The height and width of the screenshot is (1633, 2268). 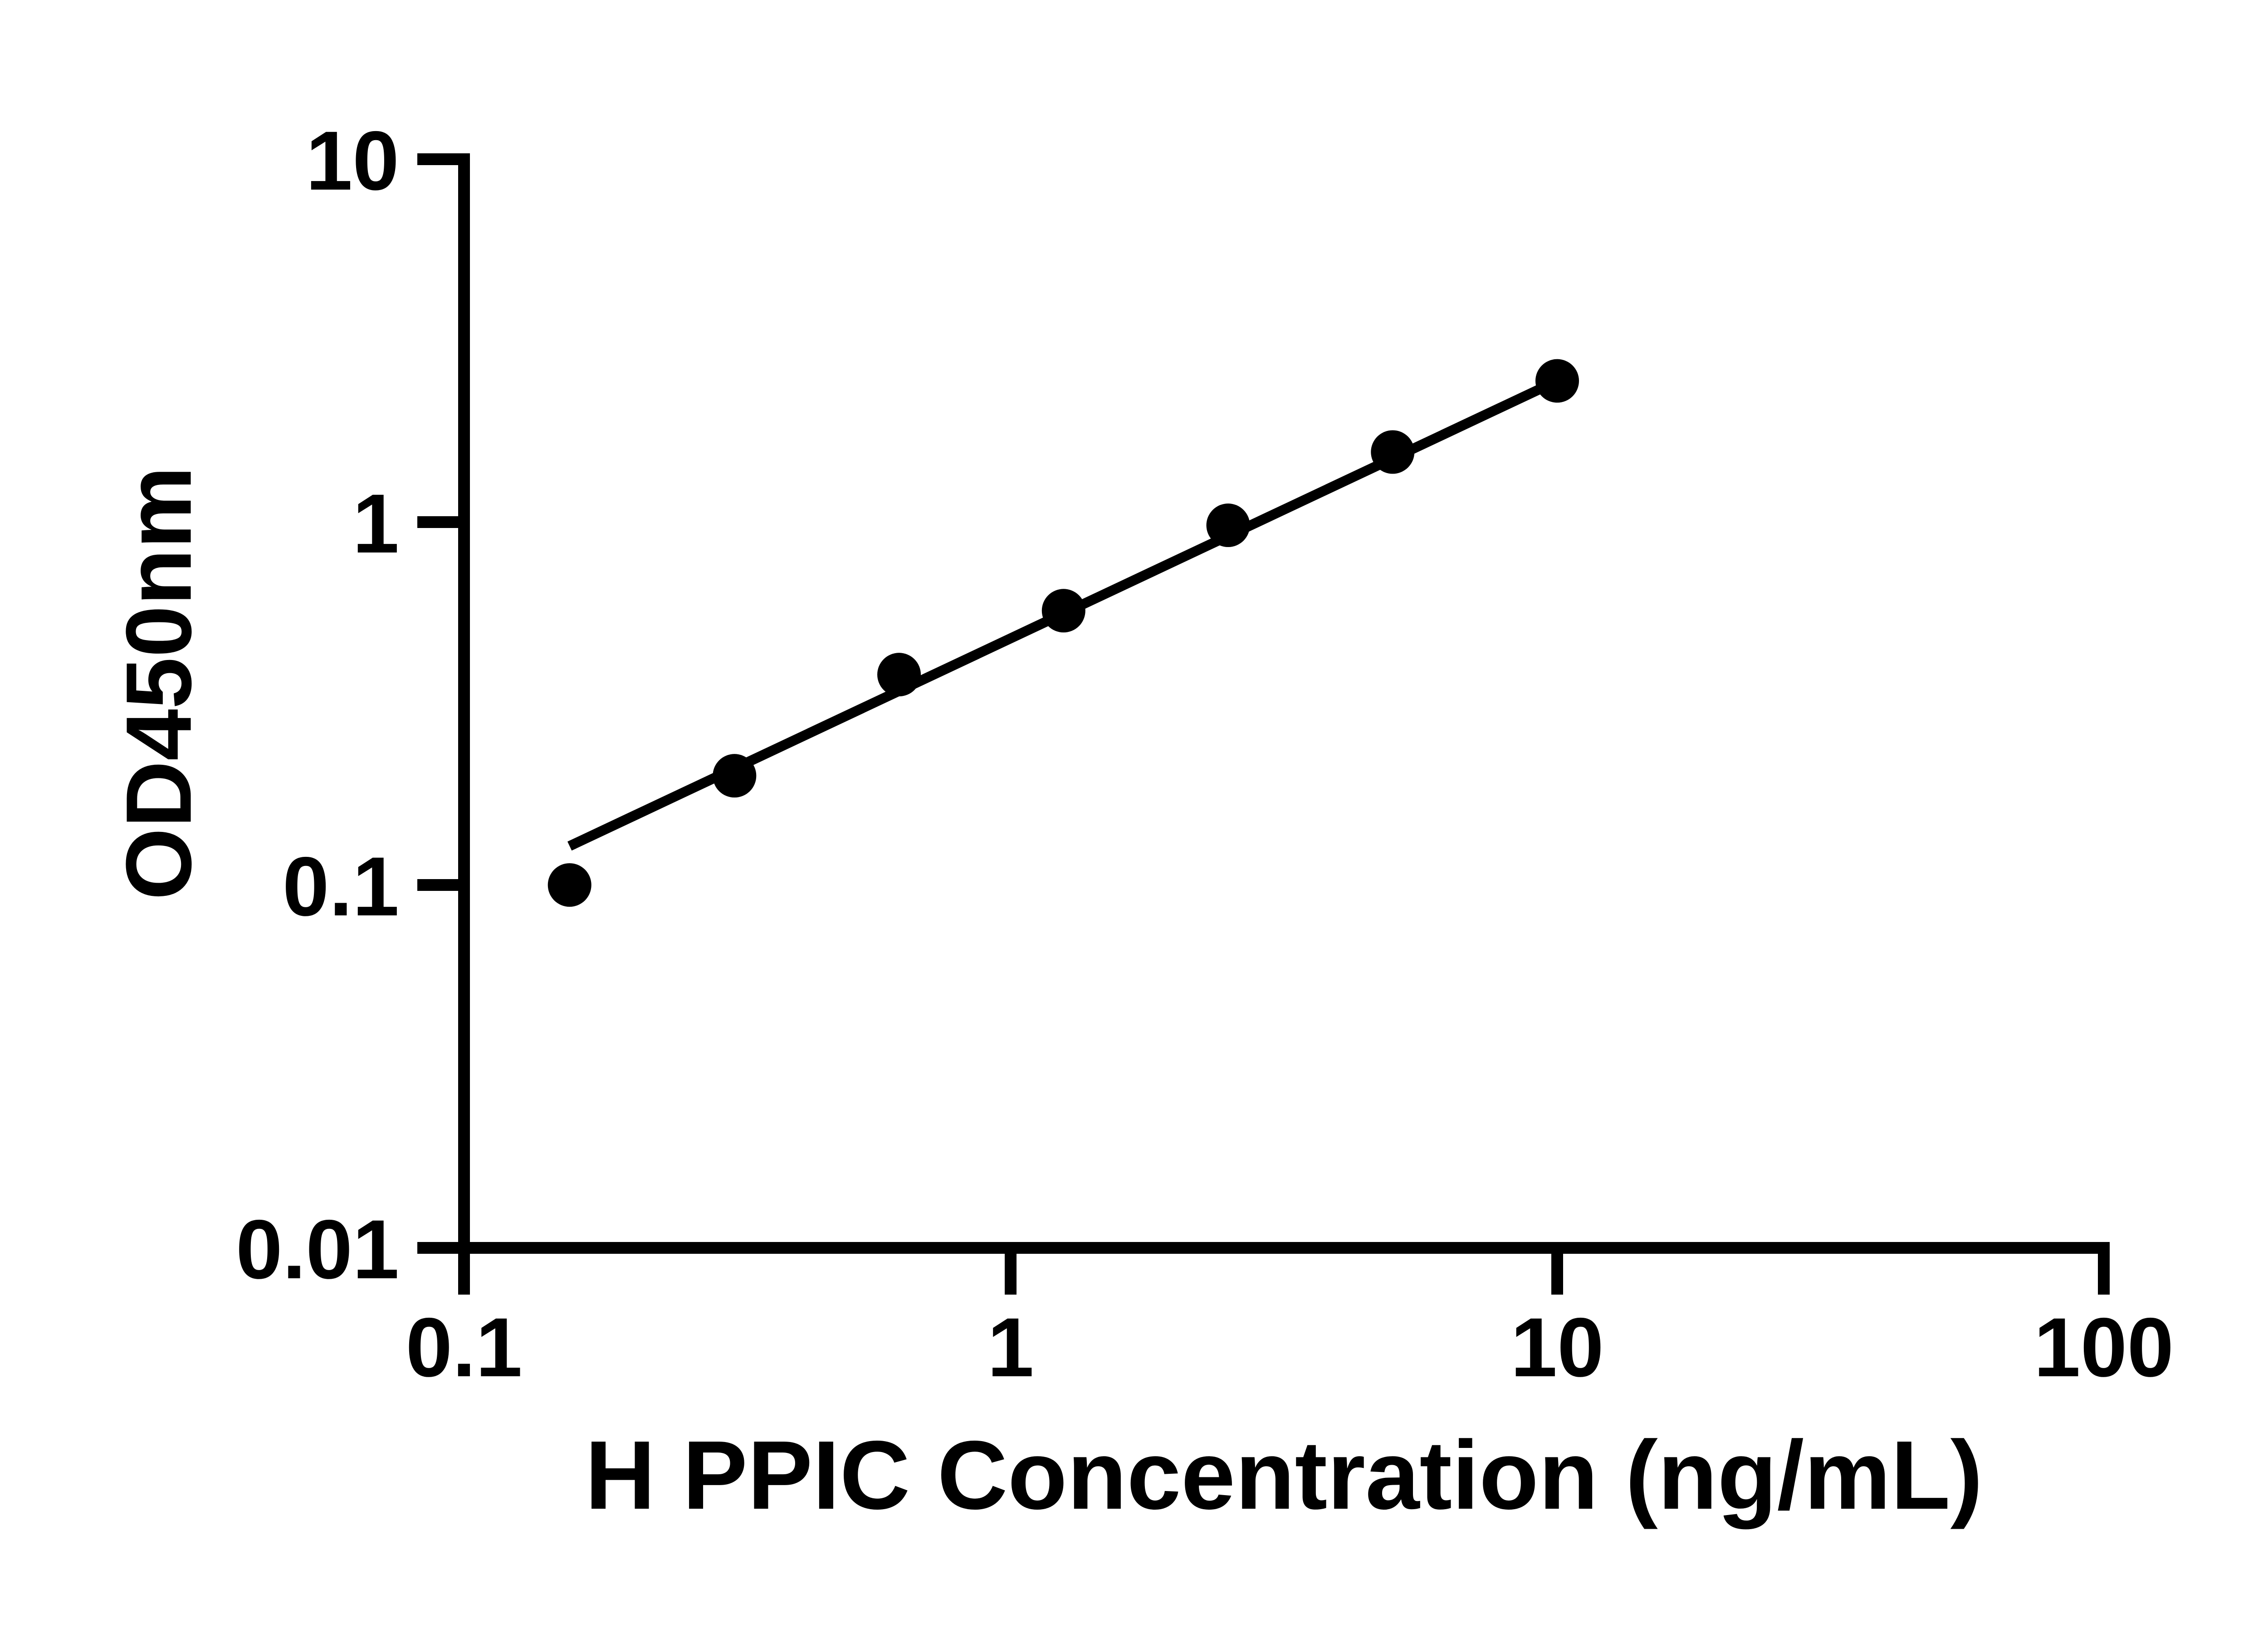 What do you see at coordinates (353, 161) in the screenshot?
I see `y-tick-label: 10` at bounding box center [353, 161].